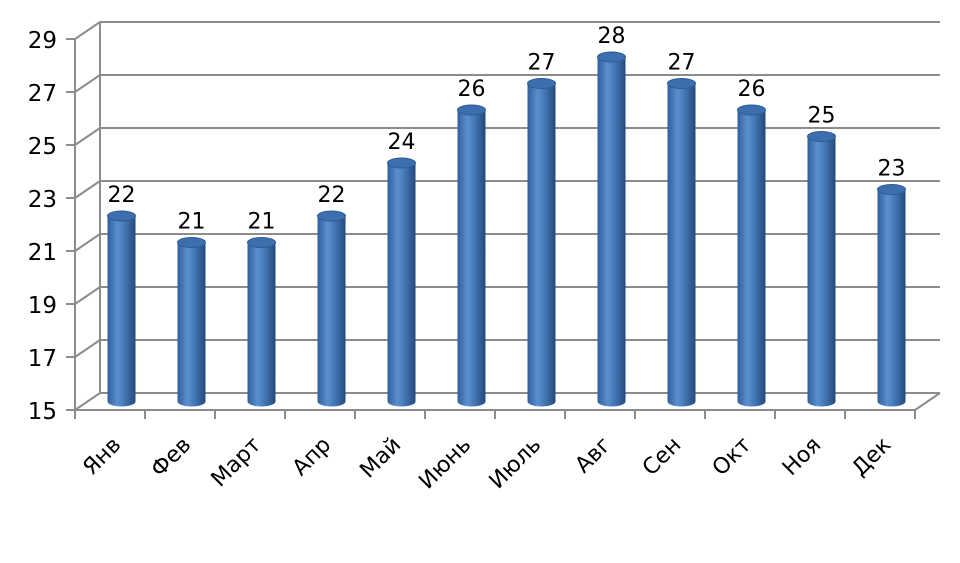  Describe the element at coordinates (42, 359) in the screenshot. I see `y-tick-label: 17` at that location.